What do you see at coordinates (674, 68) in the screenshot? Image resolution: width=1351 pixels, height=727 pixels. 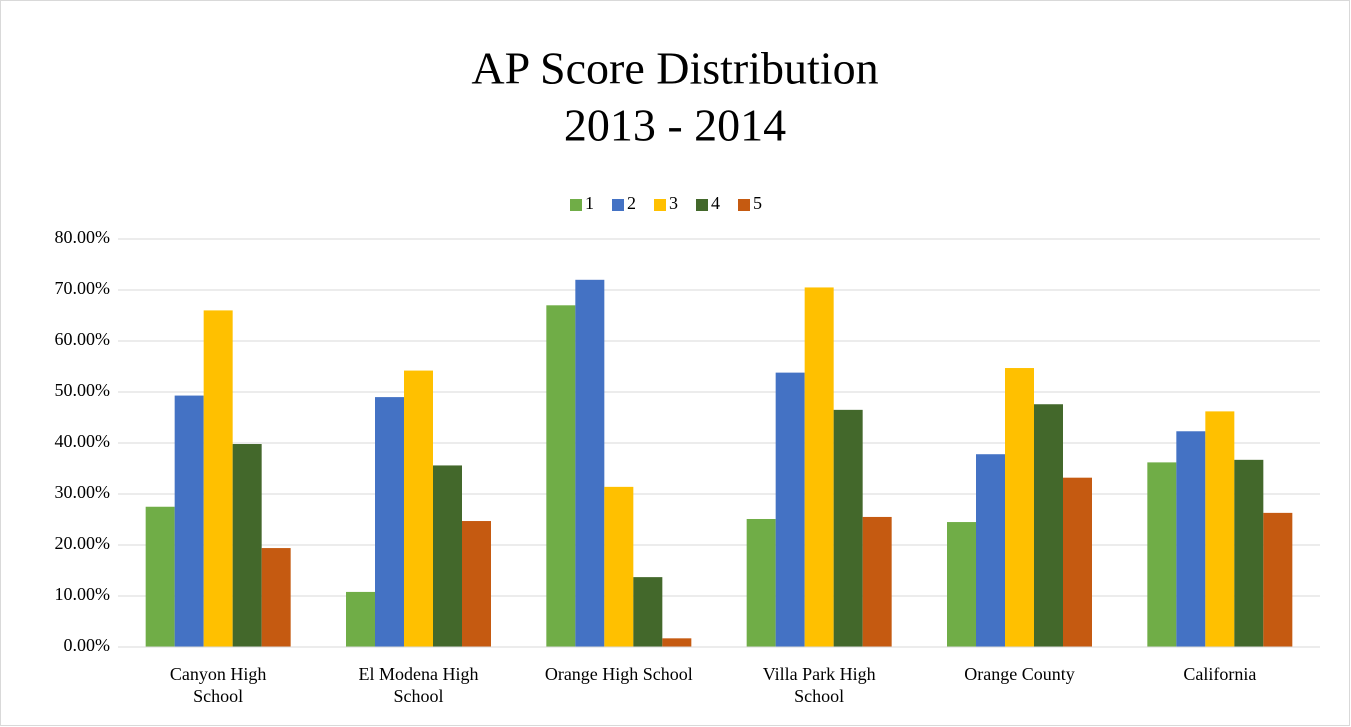 I see `chart-title: AP Score Distribution` at bounding box center [674, 68].